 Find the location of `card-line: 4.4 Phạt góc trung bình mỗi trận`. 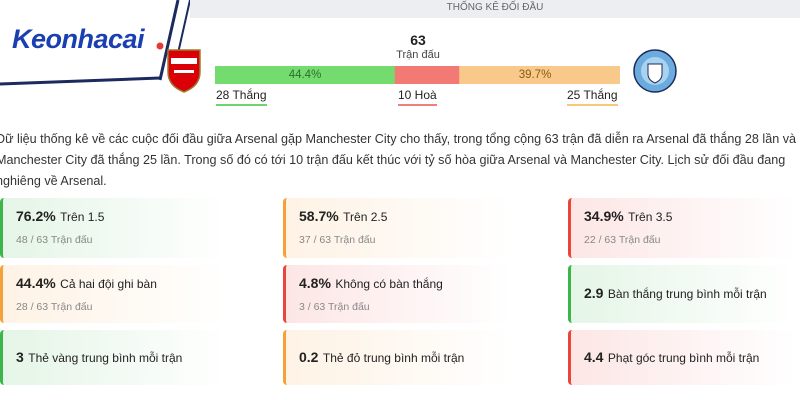

card-line: 4.4 Phạt góc trung bình mỗi trận is located at coordinates (671, 358).